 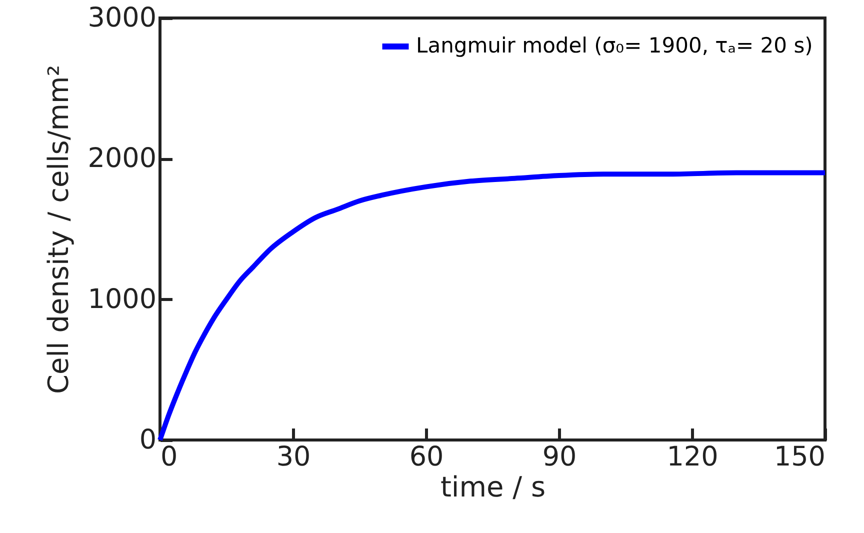 I want to click on y-tick-label: 2000, so click(x=122, y=158).